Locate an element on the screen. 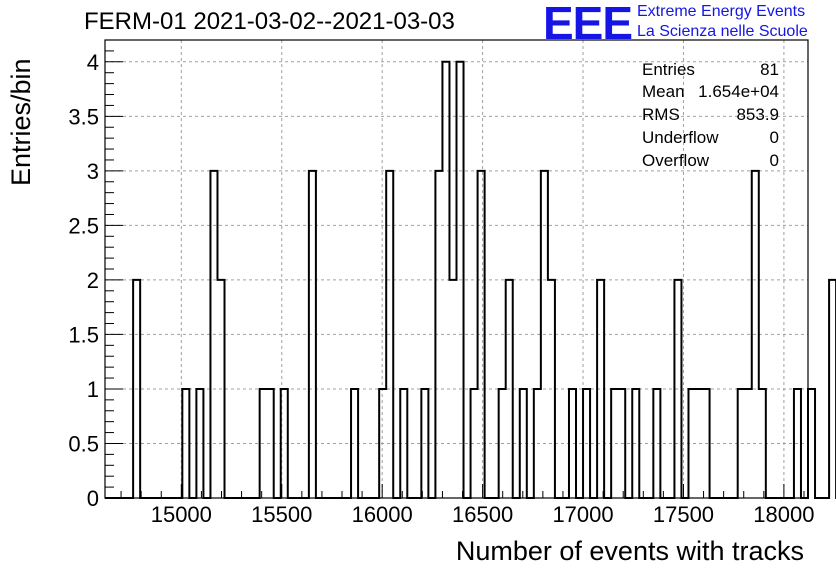  x-tick-label: 16000 is located at coordinates (382, 514).